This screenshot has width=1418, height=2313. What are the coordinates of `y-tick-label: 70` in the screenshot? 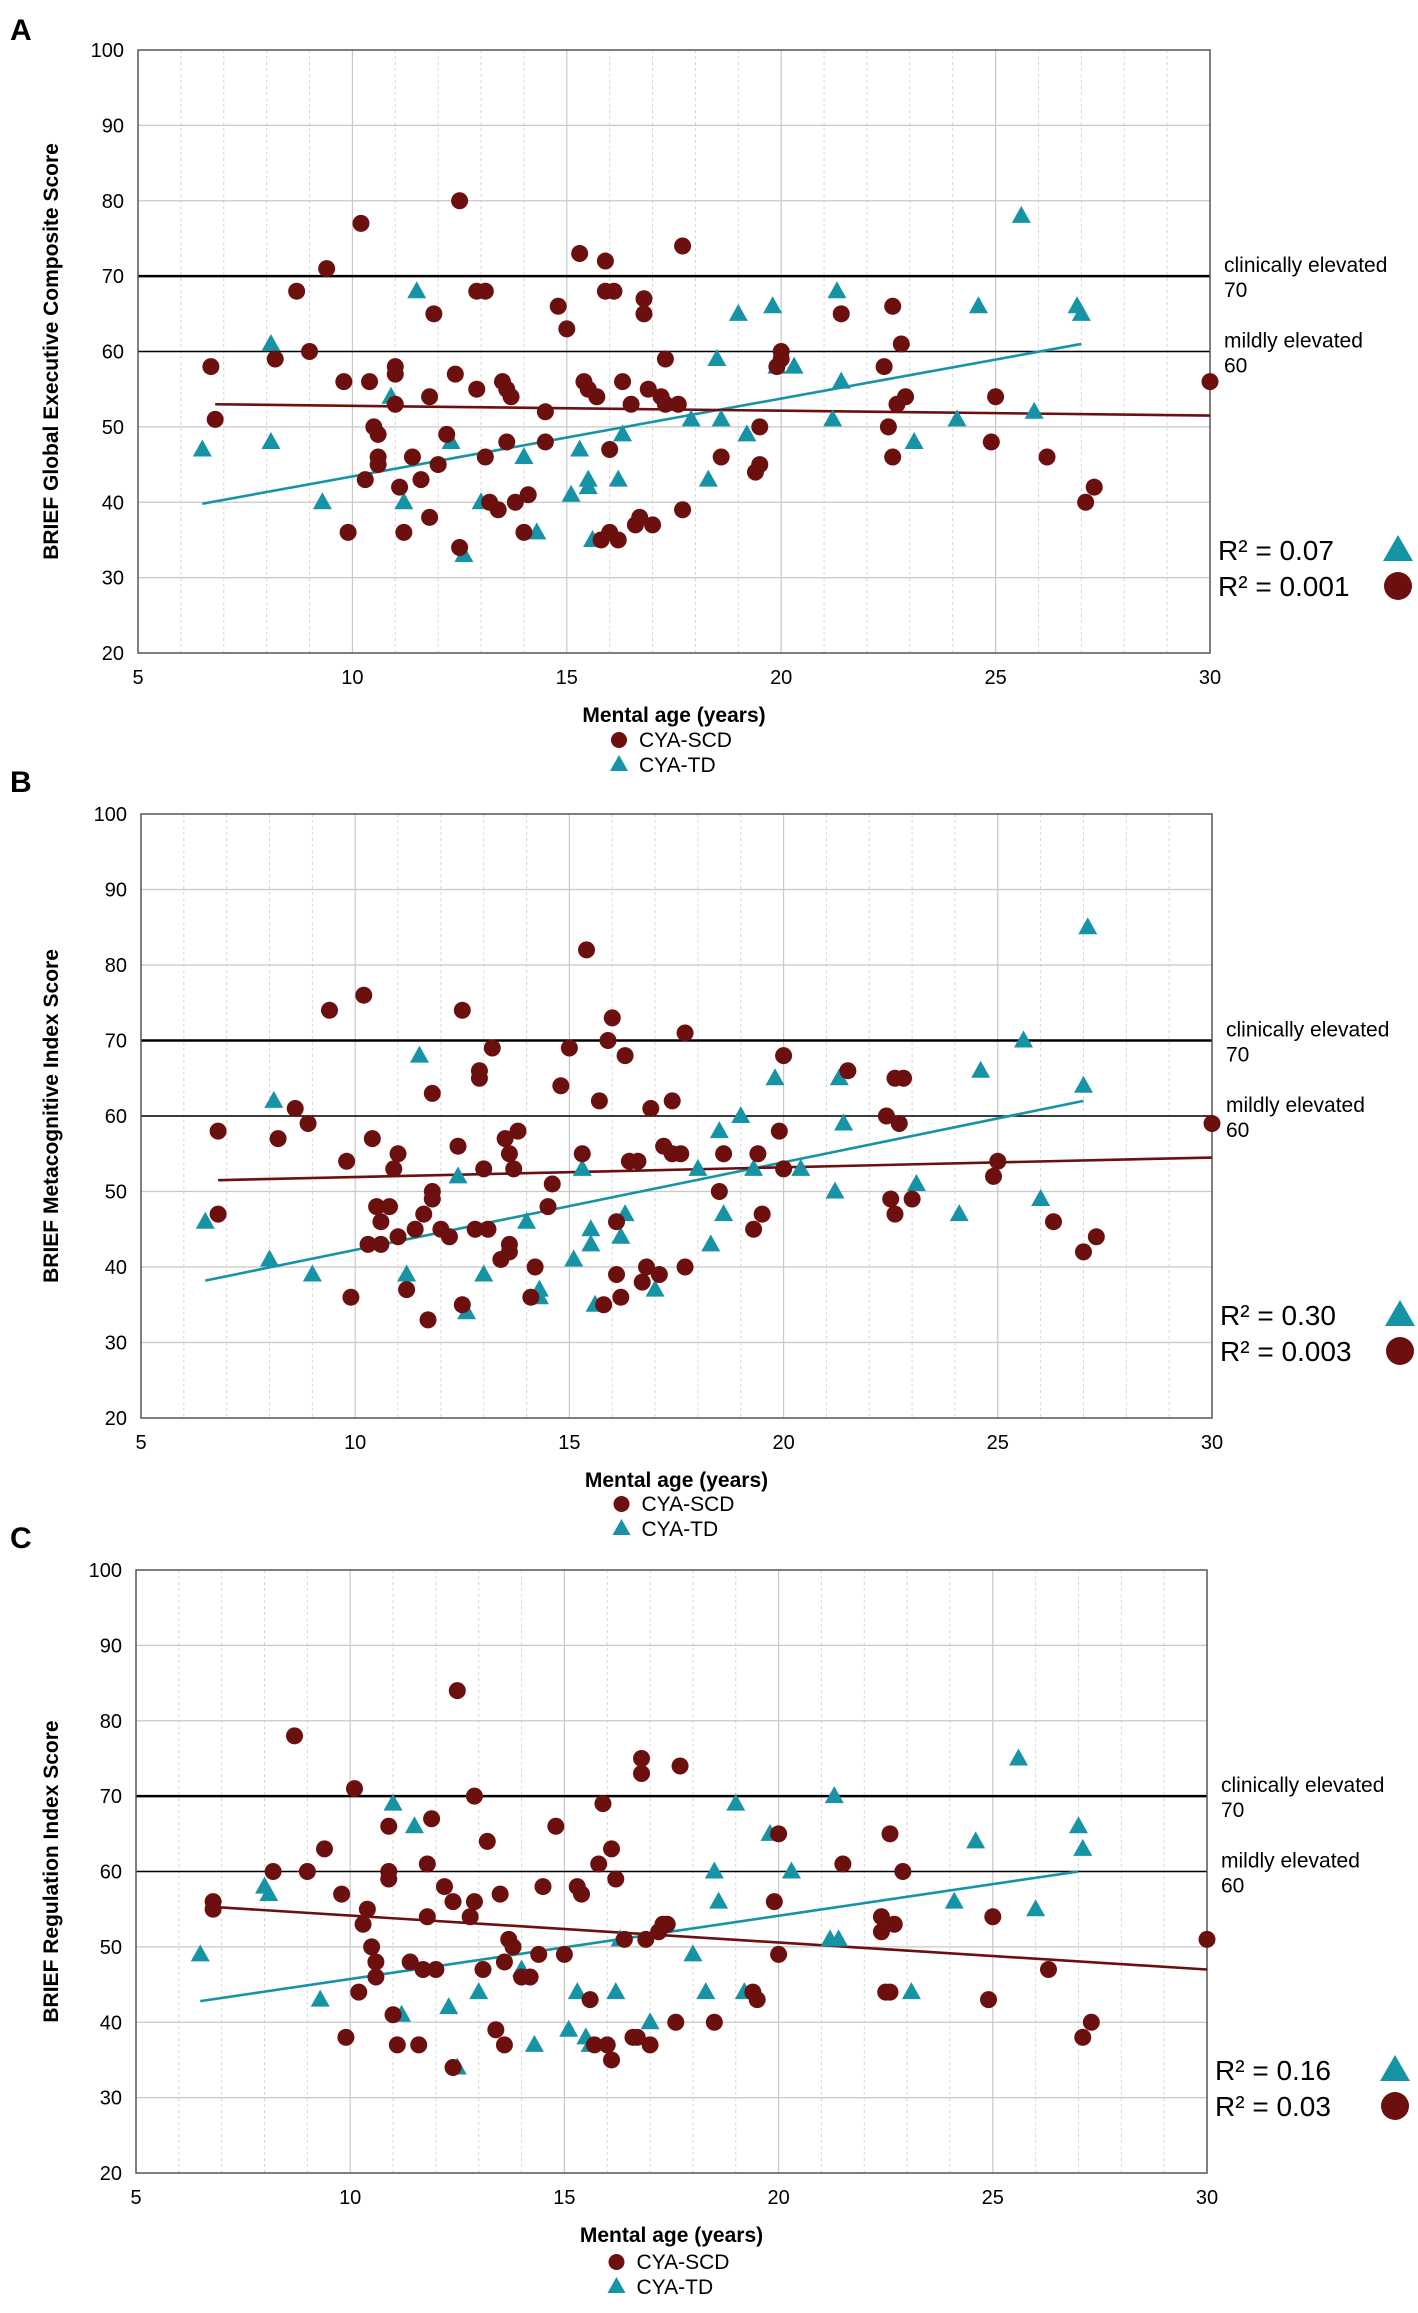 It's located at (111, 1797).